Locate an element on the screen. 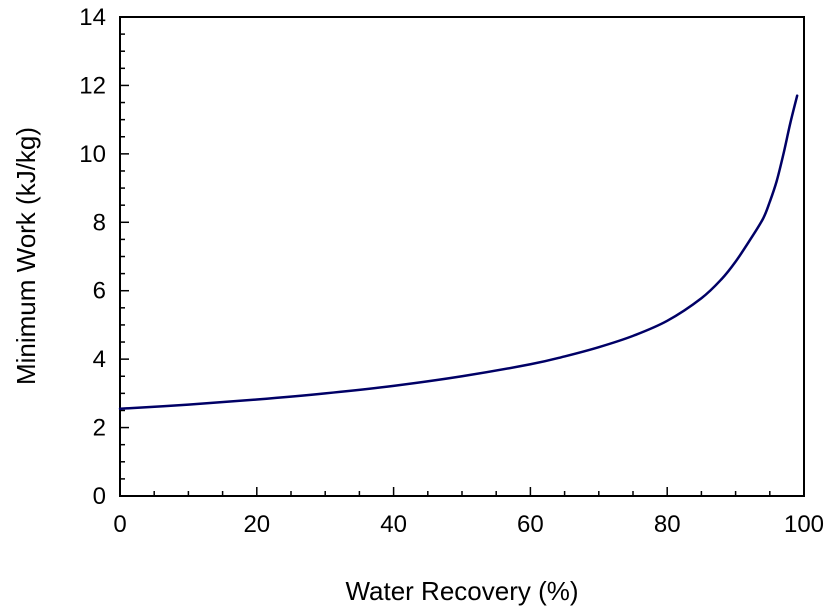 Image resolution: width=831 pixels, height=614 pixels. x-tick-label: 0 is located at coordinates (119, 524).